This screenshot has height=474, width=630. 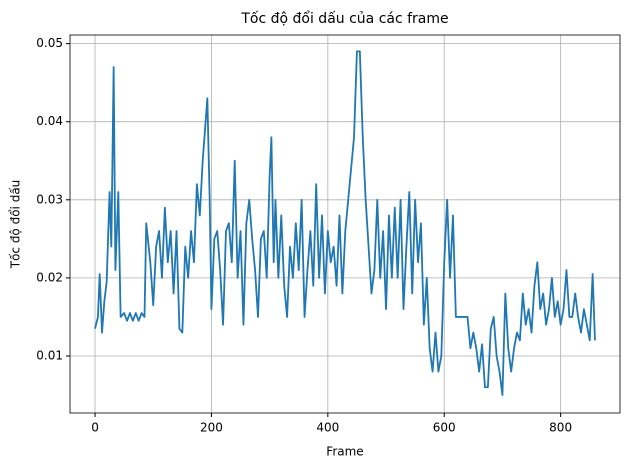 I want to click on x-axis-label: Frame, so click(x=344, y=452).